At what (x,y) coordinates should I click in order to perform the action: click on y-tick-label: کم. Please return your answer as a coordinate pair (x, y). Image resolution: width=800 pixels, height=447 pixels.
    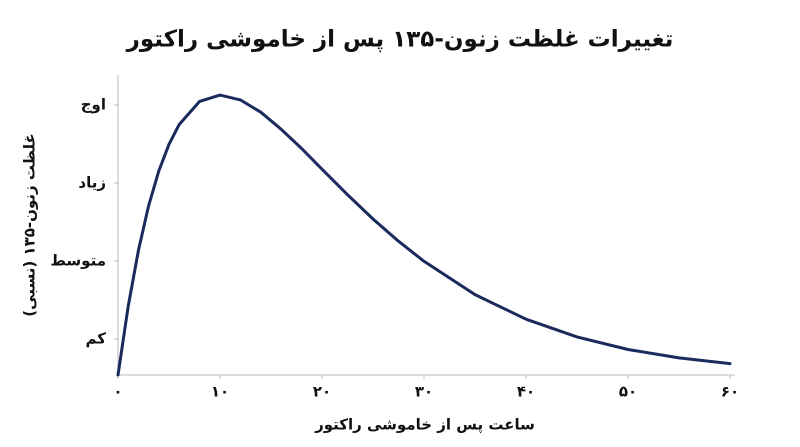
    Looking at the image, I should click on (96, 339).